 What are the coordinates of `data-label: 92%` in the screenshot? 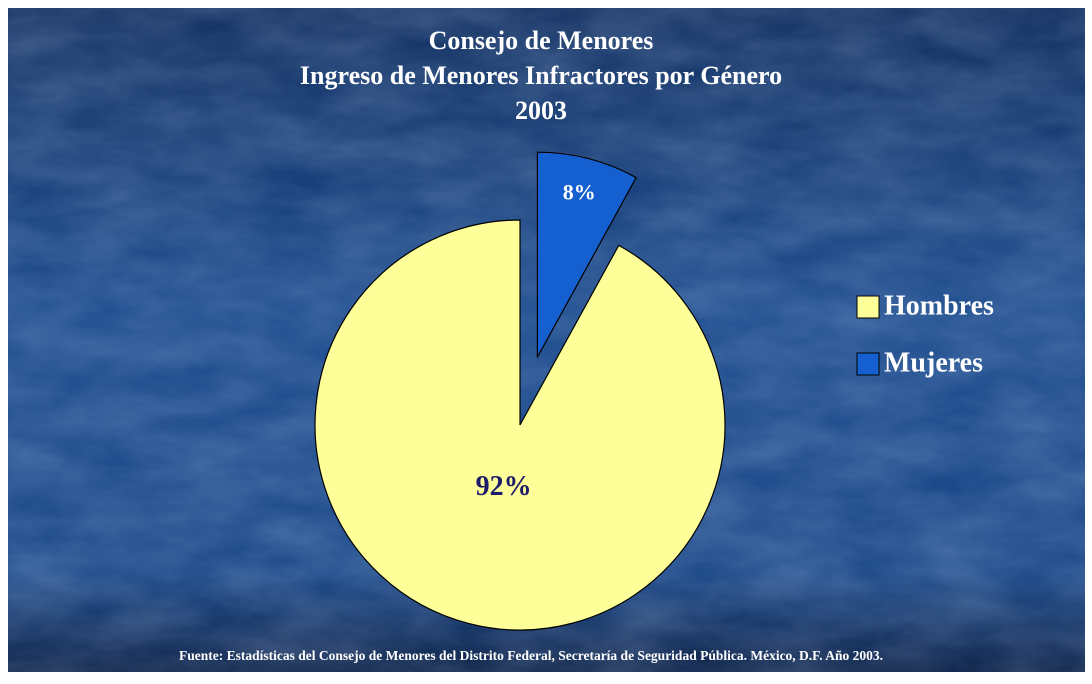 It's located at (504, 486).